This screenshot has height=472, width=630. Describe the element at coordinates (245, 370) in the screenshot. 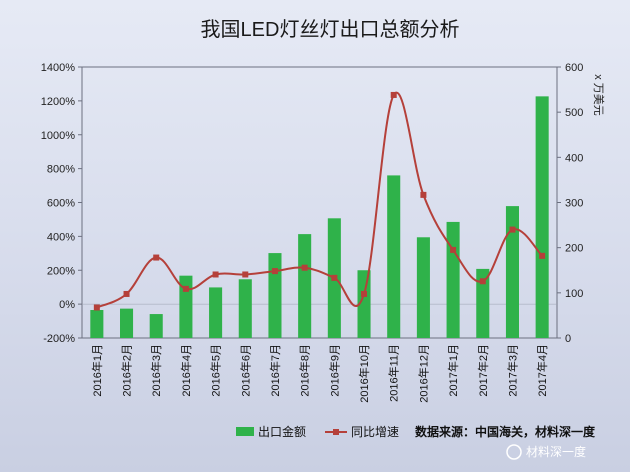

I see `x-tick-label: 2016年6月` at that location.